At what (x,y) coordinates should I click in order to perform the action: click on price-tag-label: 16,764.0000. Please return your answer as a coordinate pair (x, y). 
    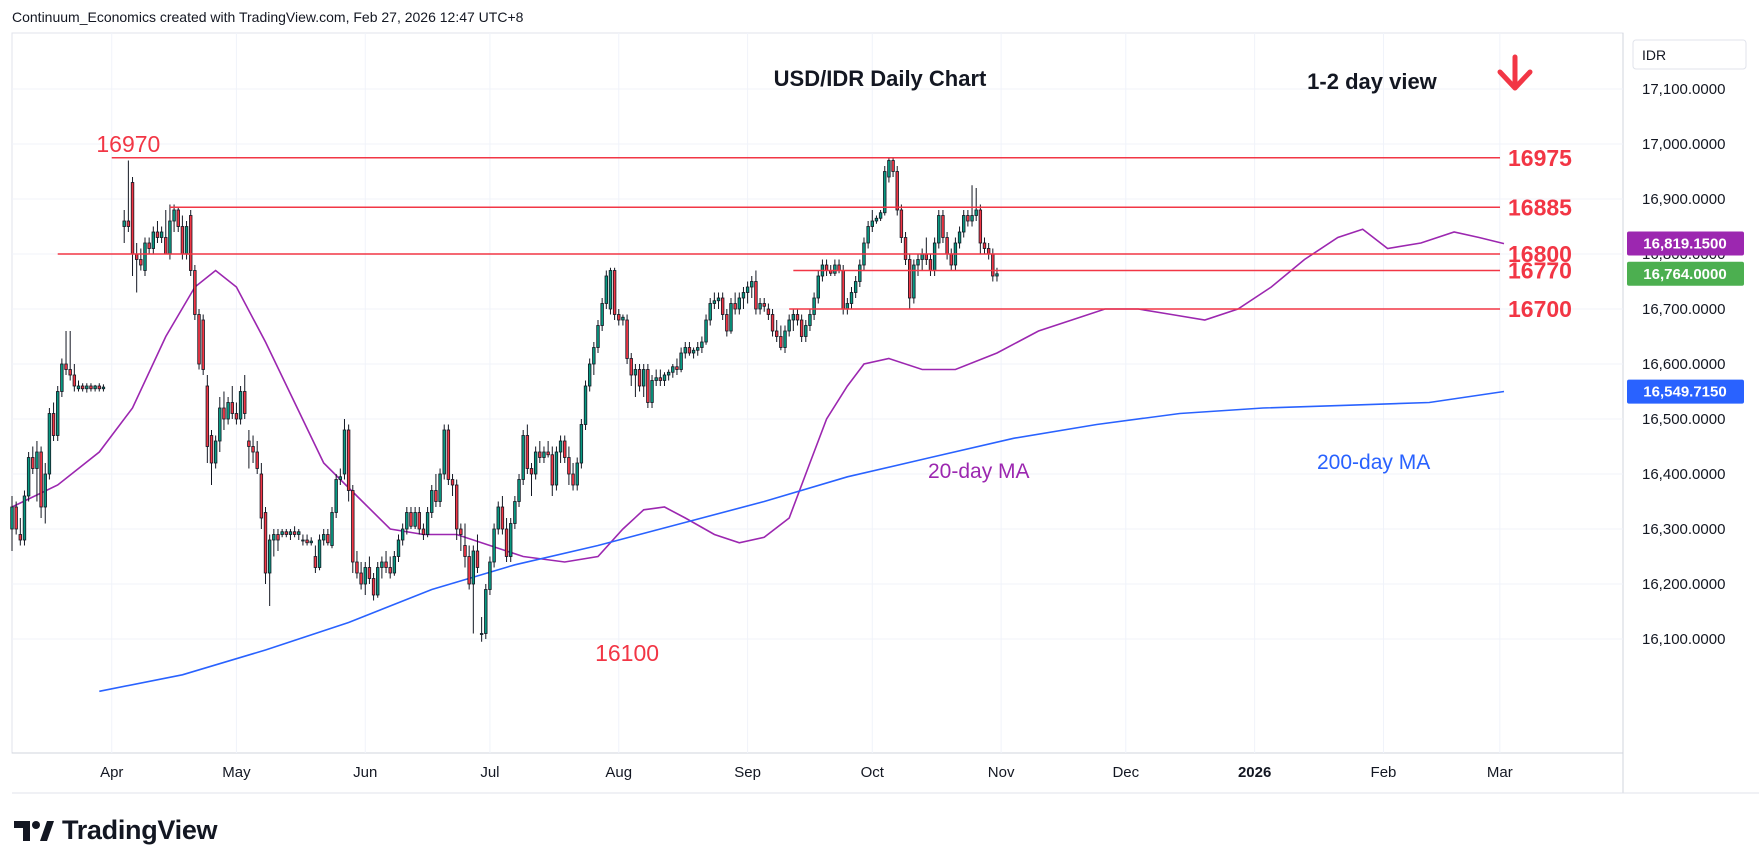
    Looking at the image, I should click on (1684, 274).